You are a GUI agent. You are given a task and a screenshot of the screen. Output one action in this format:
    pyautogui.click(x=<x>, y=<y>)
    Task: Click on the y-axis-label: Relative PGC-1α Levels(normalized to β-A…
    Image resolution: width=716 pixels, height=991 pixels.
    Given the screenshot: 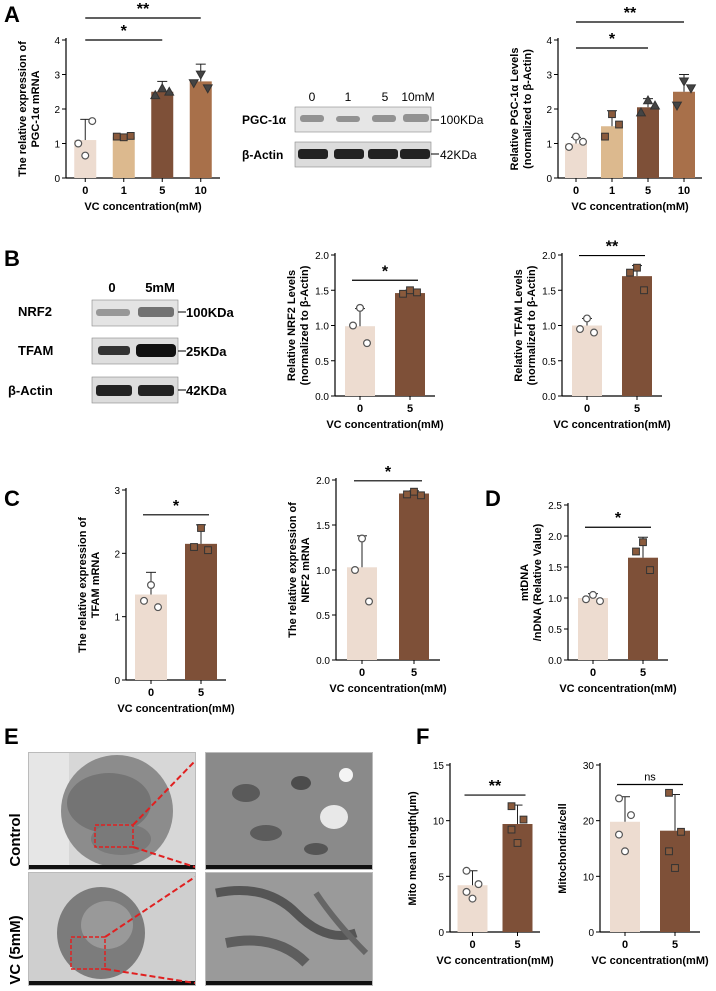 What is the action you would take?
    pyautogui.click(x=521, y=109)
    